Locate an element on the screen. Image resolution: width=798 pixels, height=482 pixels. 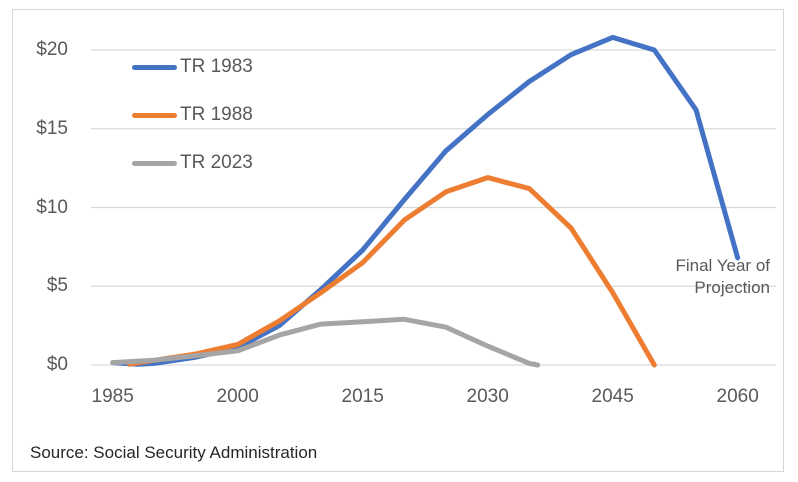
y-axis-tick-label: $20 is located at coordinates (52, 49).